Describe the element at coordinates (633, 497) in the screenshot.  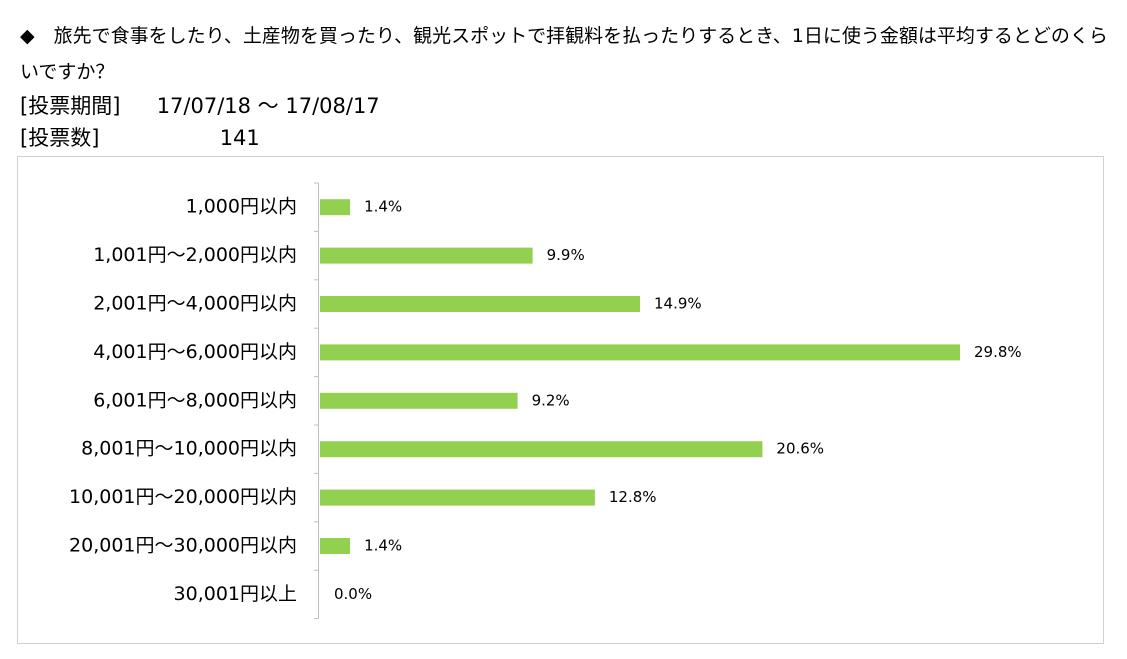
I see `value-label: 12.8%` at that location.